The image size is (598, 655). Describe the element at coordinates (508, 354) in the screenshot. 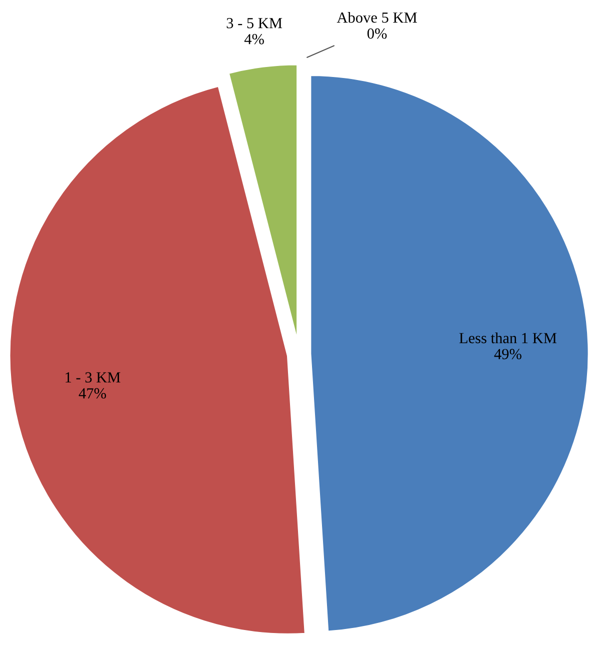

I see `data-label: 49%` at that location.